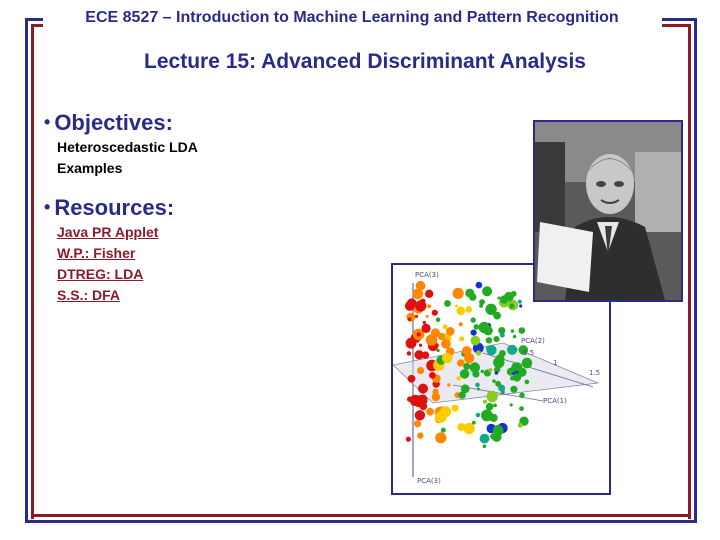 This screenshot has height=540, width=720. I want to click on objectives-heading: • Objectives:, so click(108, 123).